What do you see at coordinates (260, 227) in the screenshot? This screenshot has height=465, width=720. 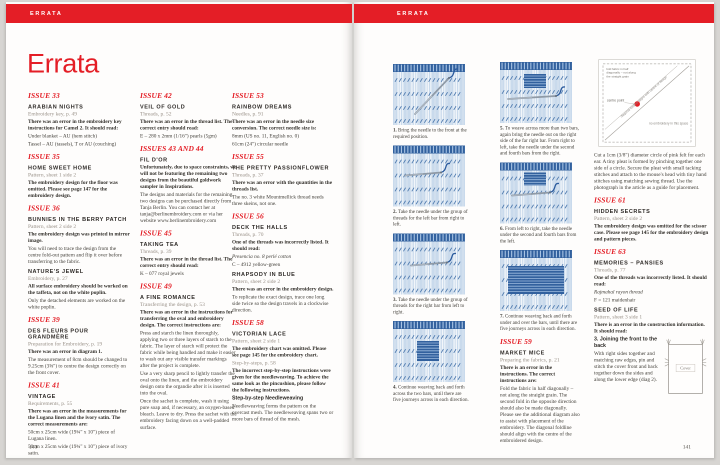 I see `project-title: DECK THE HALLS` at bounding box center [260, 227].